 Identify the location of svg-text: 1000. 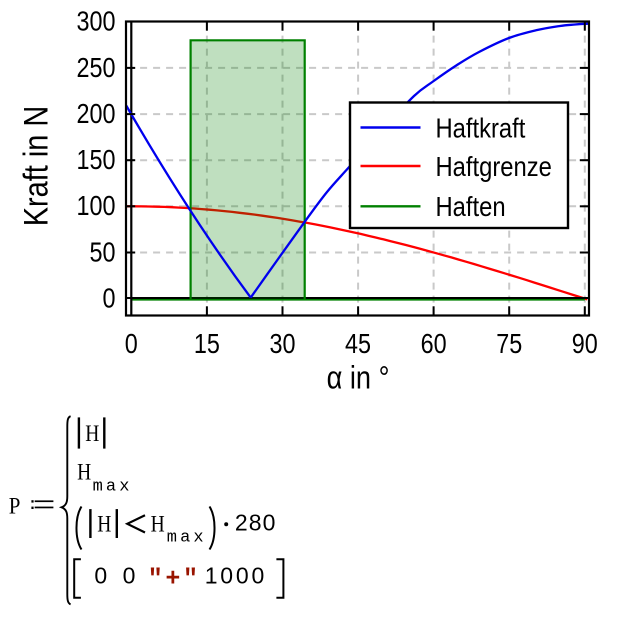
(236, 575).